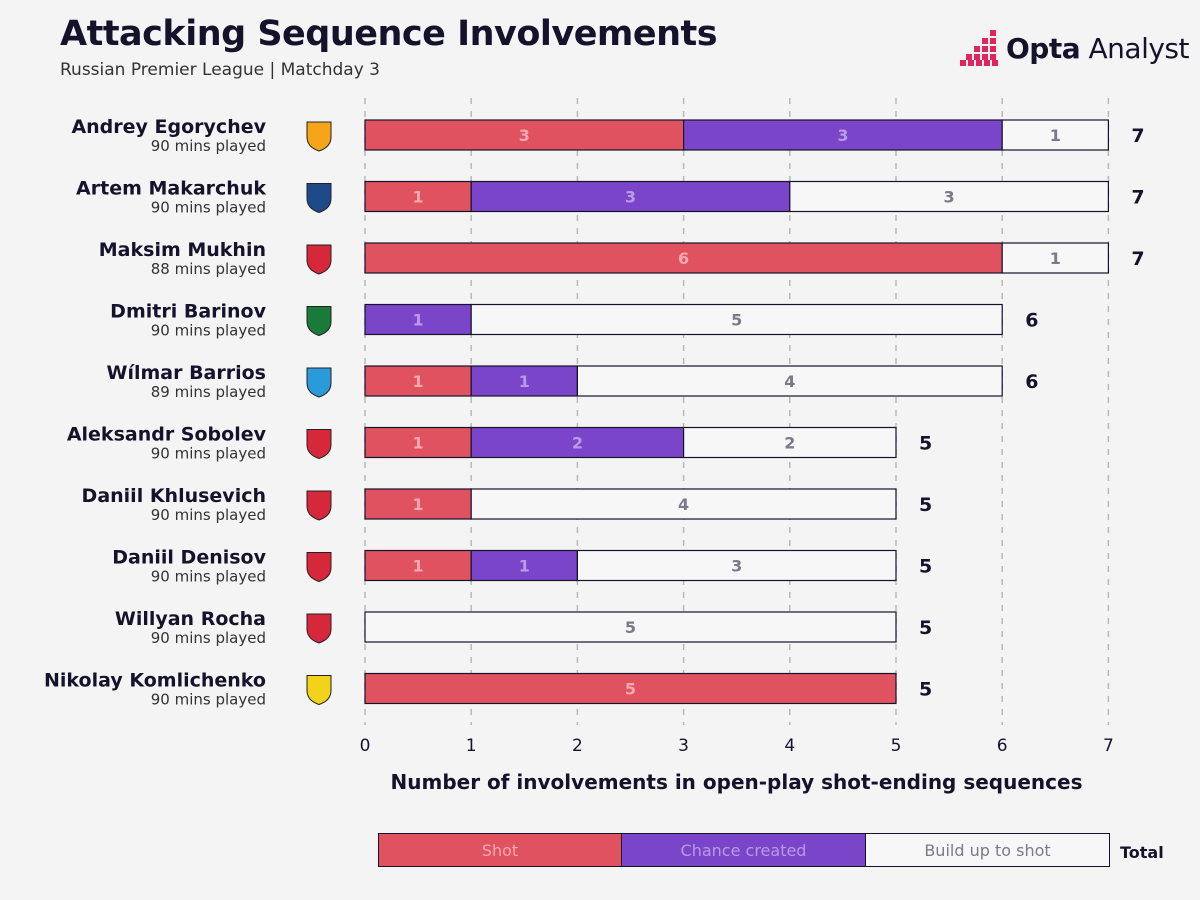  Describe the element at coordinates (1097, 48) in the screenshot. I see `brand-name: Opta Analyst` at that location.